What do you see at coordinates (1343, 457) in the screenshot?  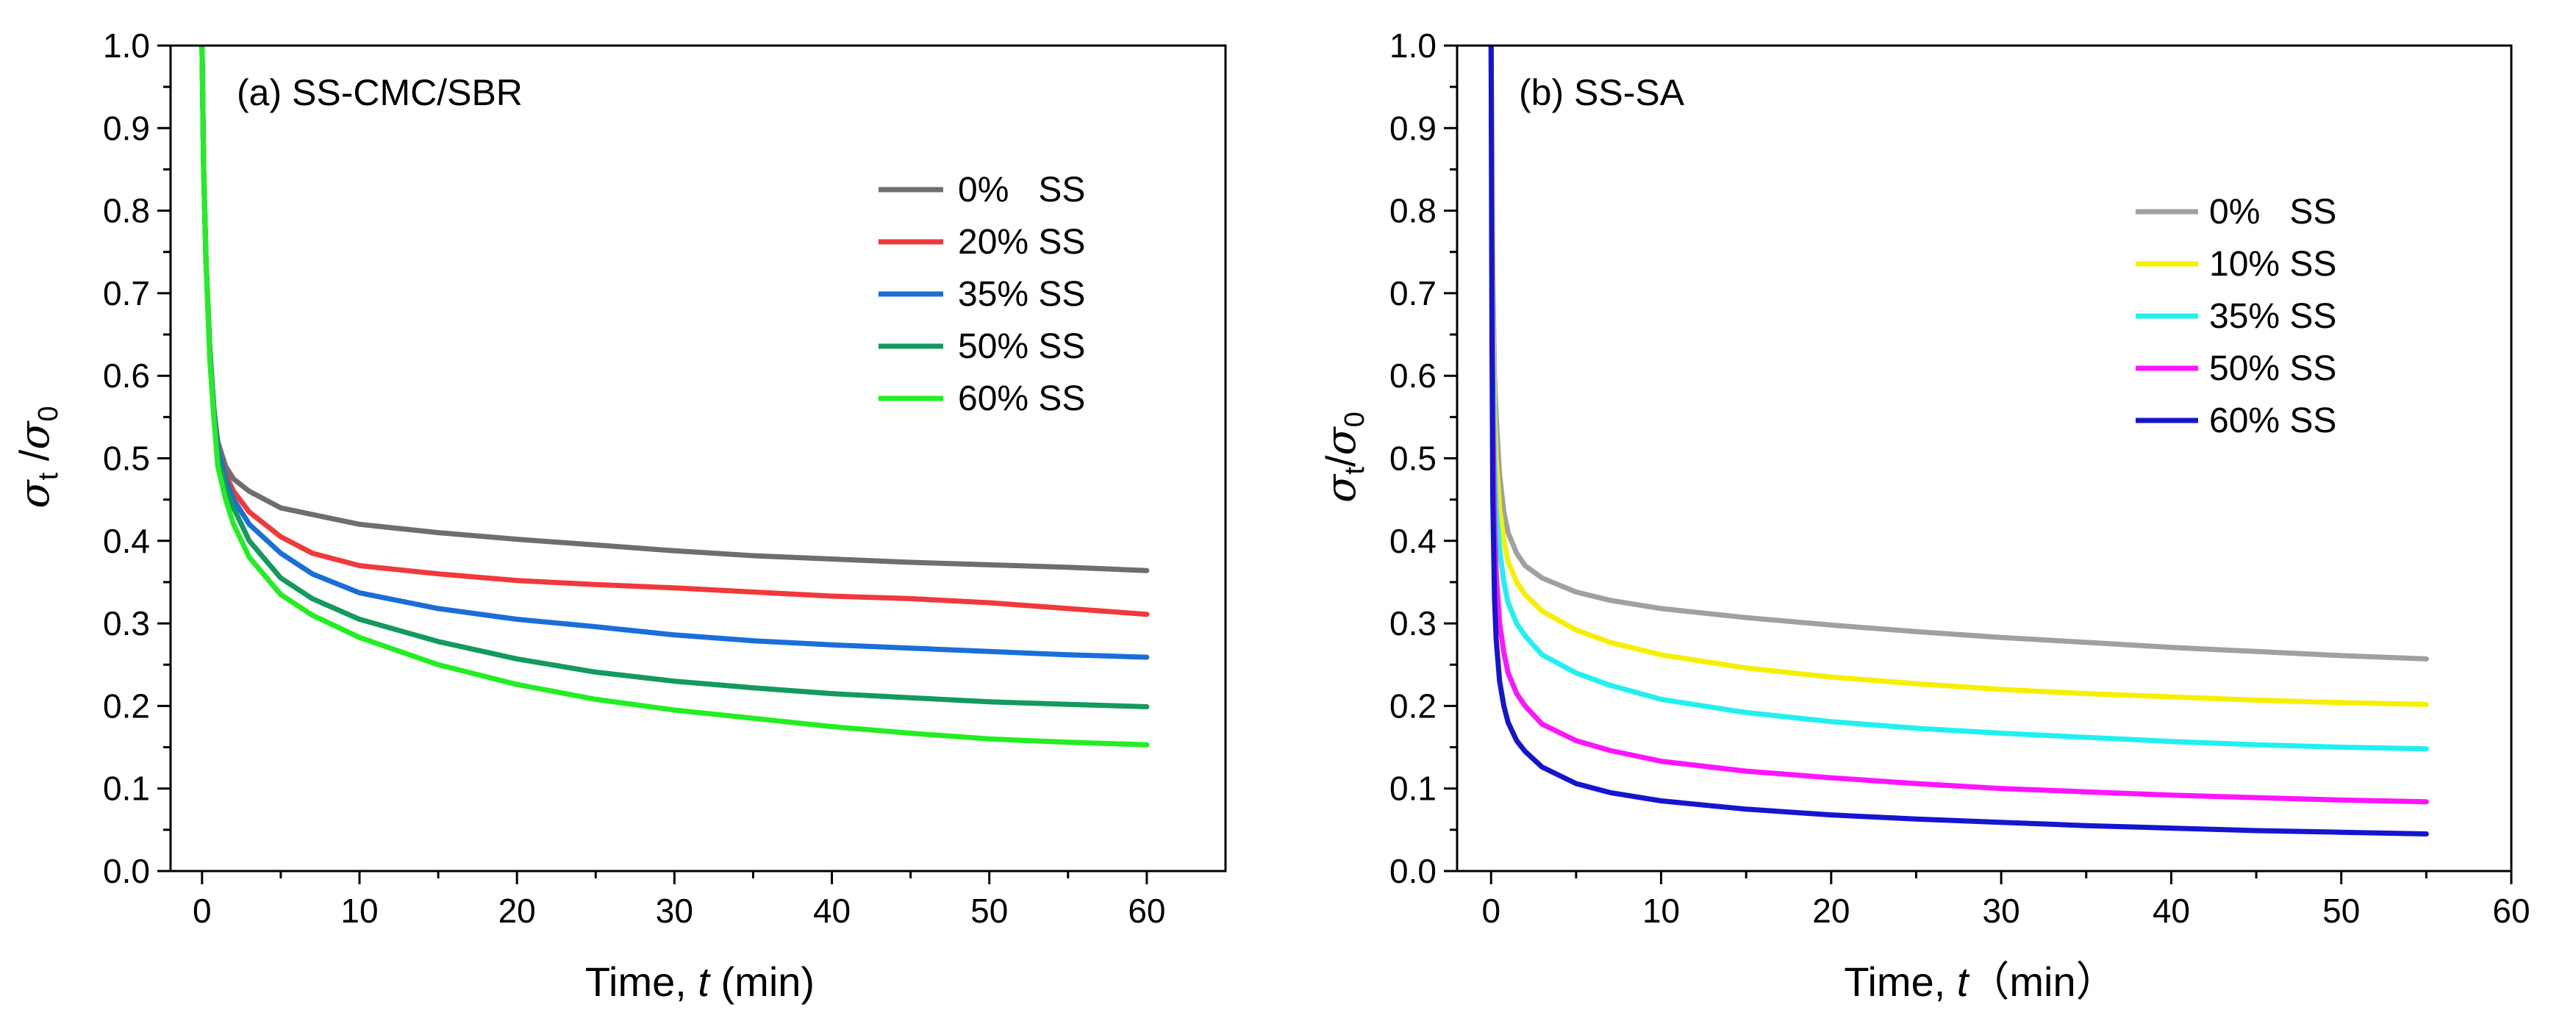 I see `y-axis-label: σt/σ0` at bounding box center [1343, 457].